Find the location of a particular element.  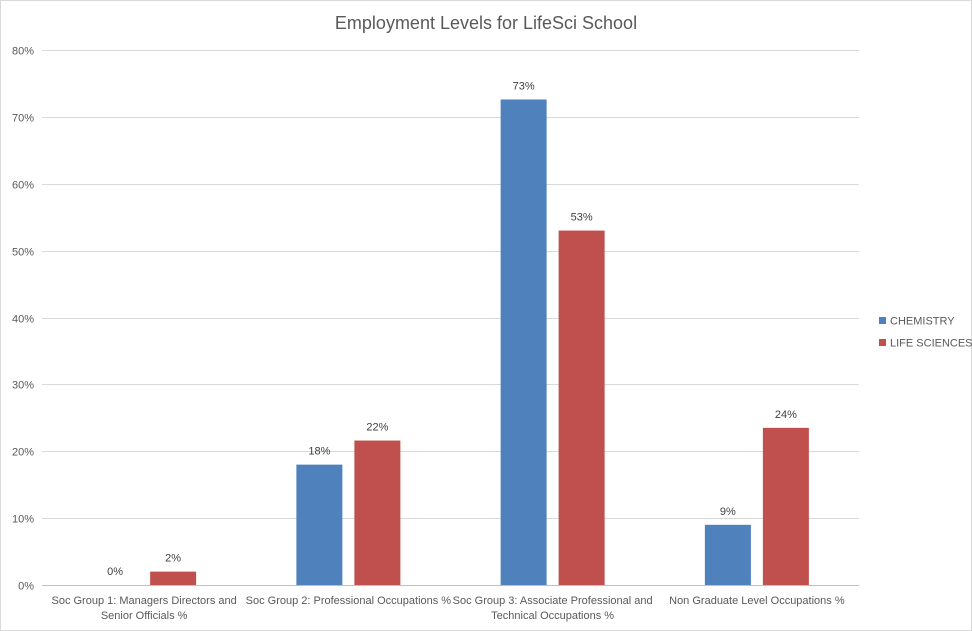

y-tick-label: 80% is located at coordinates (23, 52).